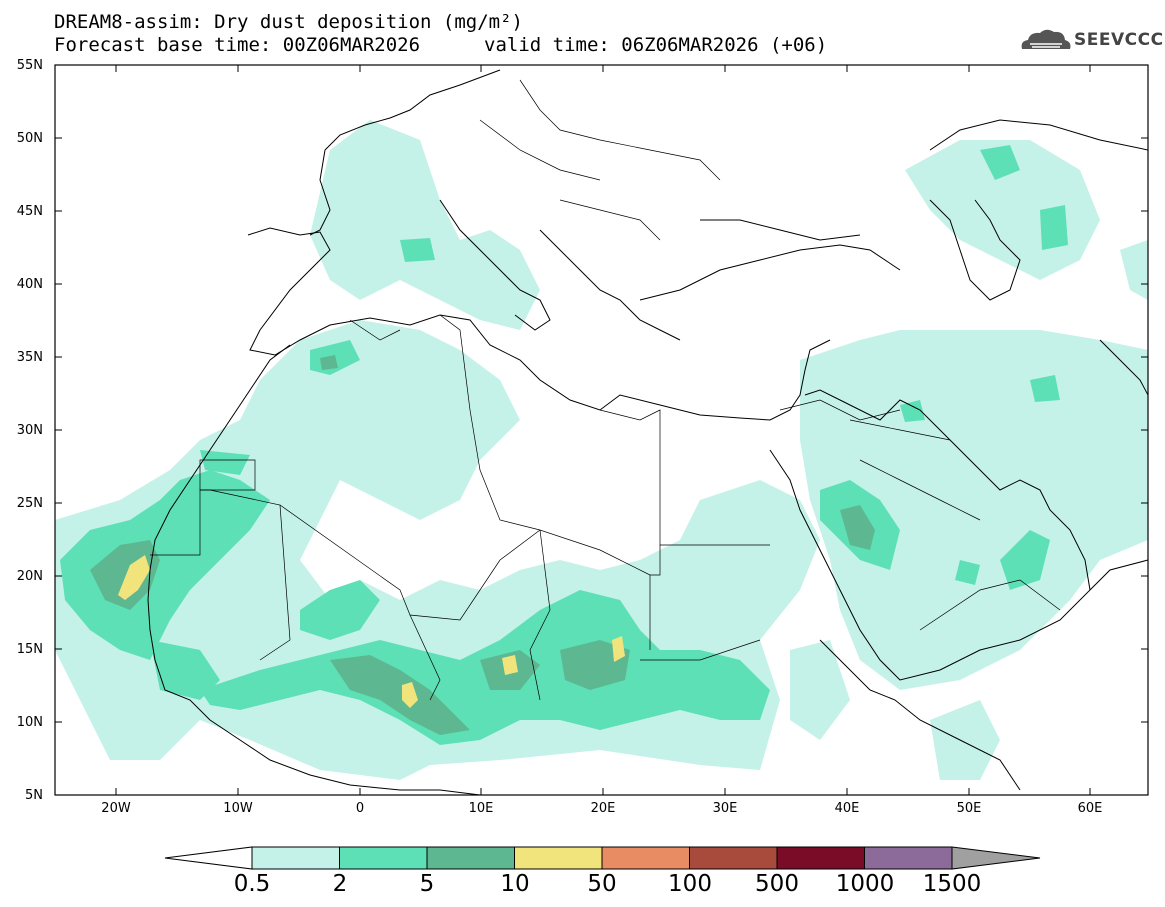 The width and height of the screenshot is (1165, 907). What do you see at coordinates (602, 884) in the screenshot?
I see `colorbar-label: 50` at bounding box center [602, 884].